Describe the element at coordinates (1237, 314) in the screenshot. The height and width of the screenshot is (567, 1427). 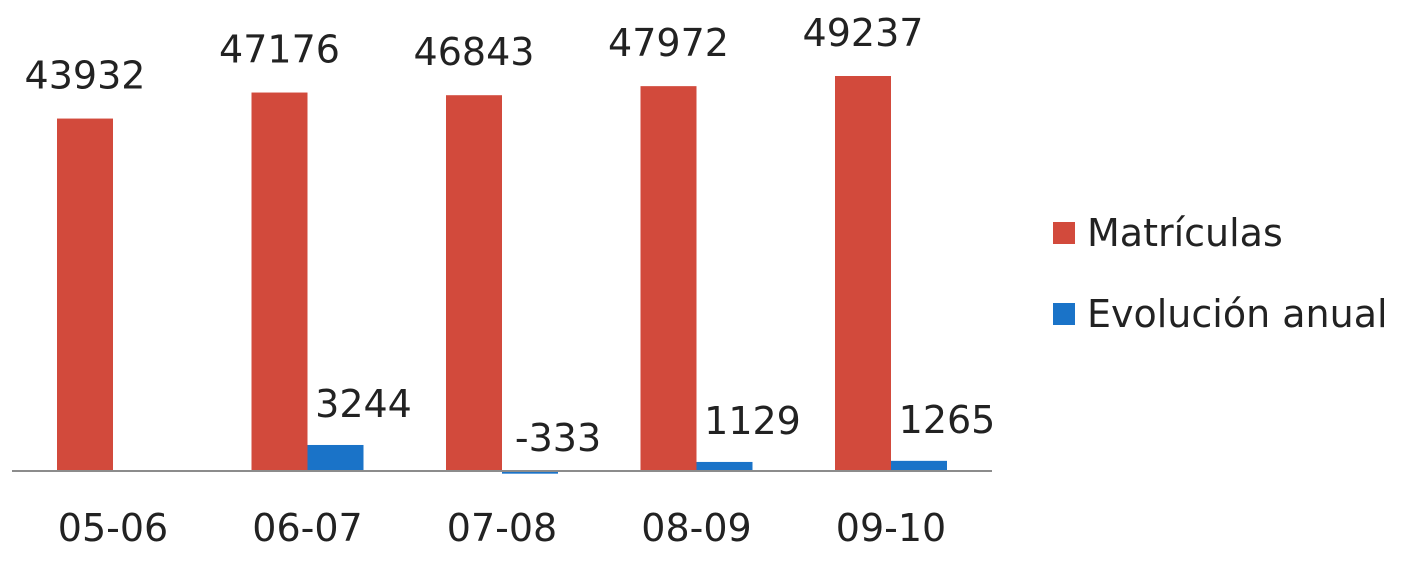
I see `legend-label-evolucion: Evolución anual` at that location.